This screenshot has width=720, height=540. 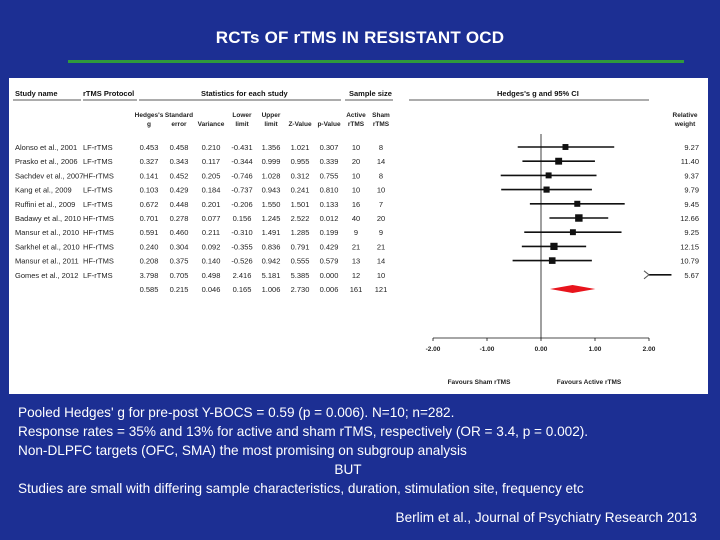 What do you see at coordinates (149, 190) in the screenshot?
I see `cell-g: 0.103` at bounding box center [149, 190].